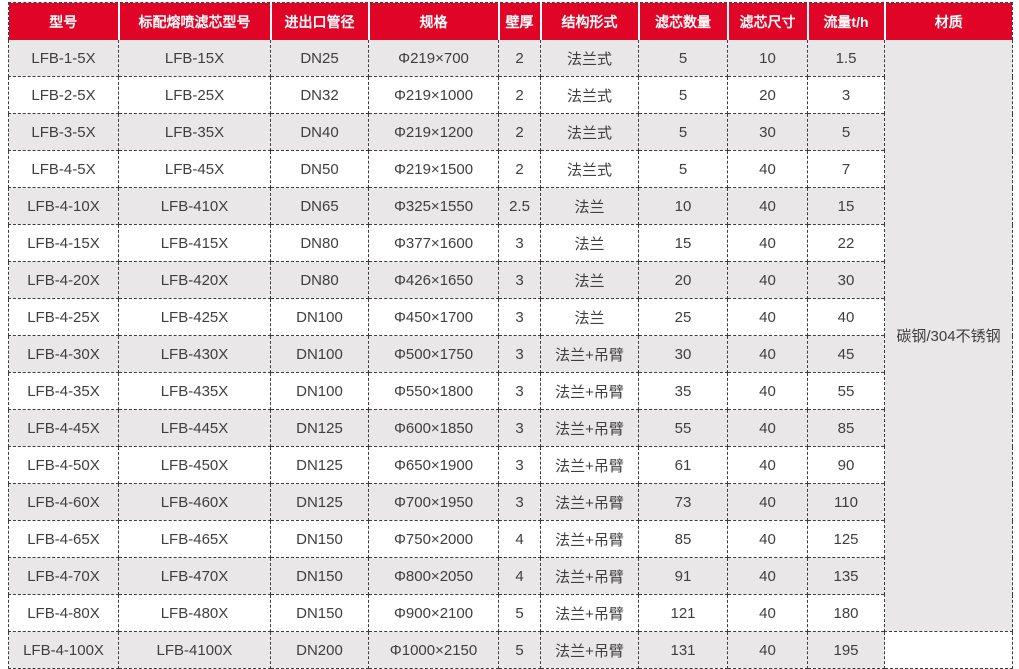 The width and height of the screenshot is (1019, 669). What do you see at coordinates (319, 58) in the screenshot?
I see `pipe-diameter-cell: DN25` at bounding box center [319, 58].